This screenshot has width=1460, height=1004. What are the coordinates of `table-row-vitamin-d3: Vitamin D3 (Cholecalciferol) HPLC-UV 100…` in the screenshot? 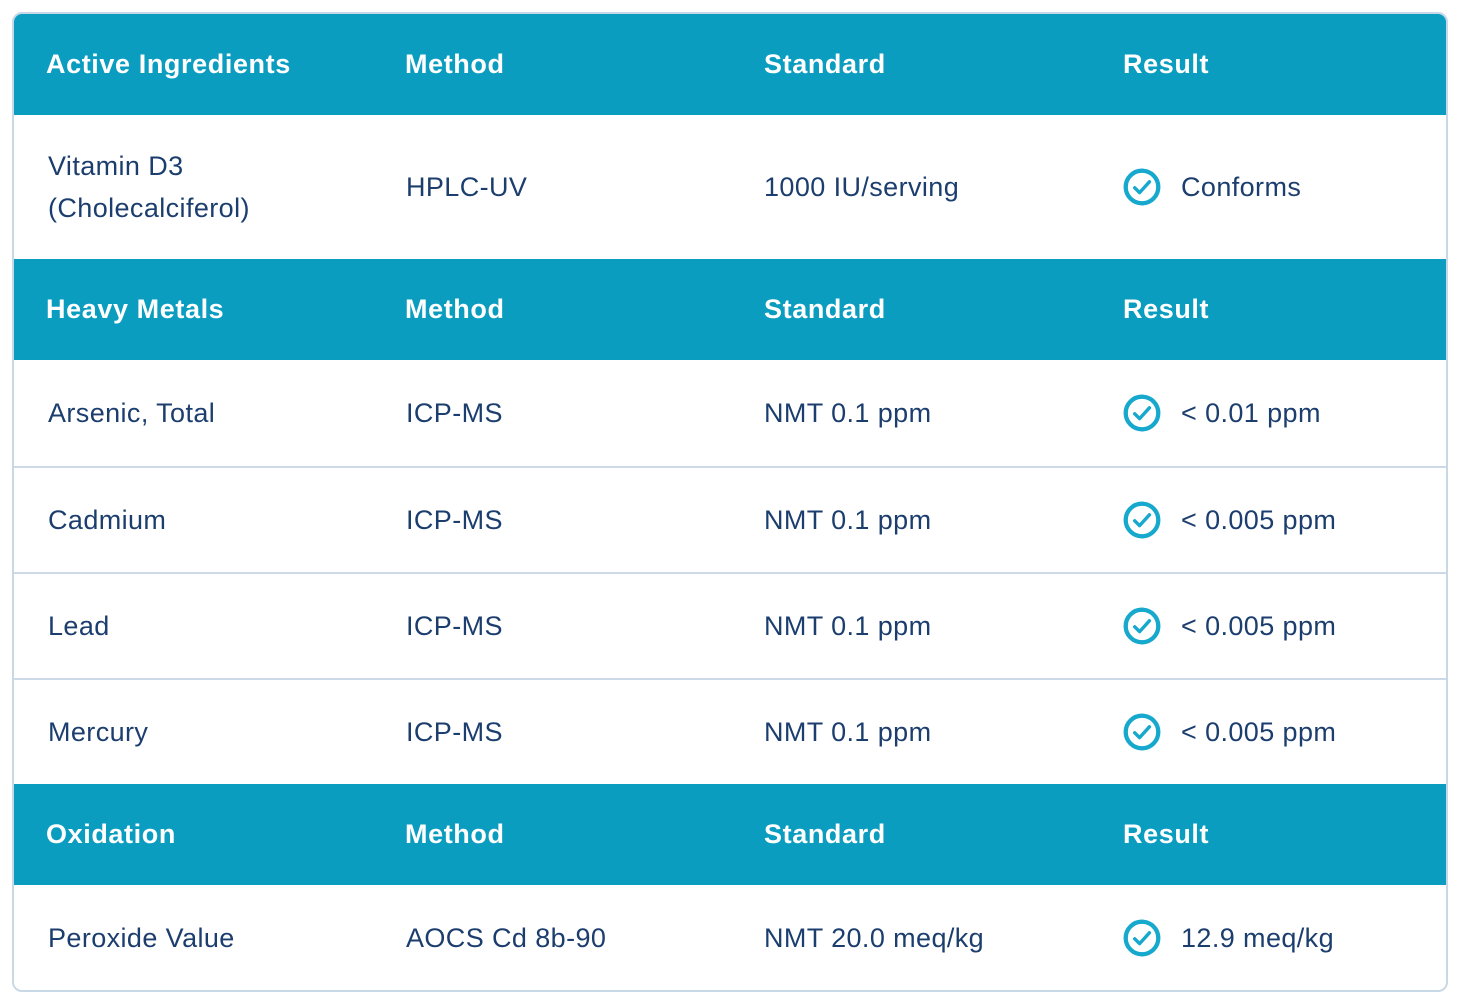 It's located at (730, 187).